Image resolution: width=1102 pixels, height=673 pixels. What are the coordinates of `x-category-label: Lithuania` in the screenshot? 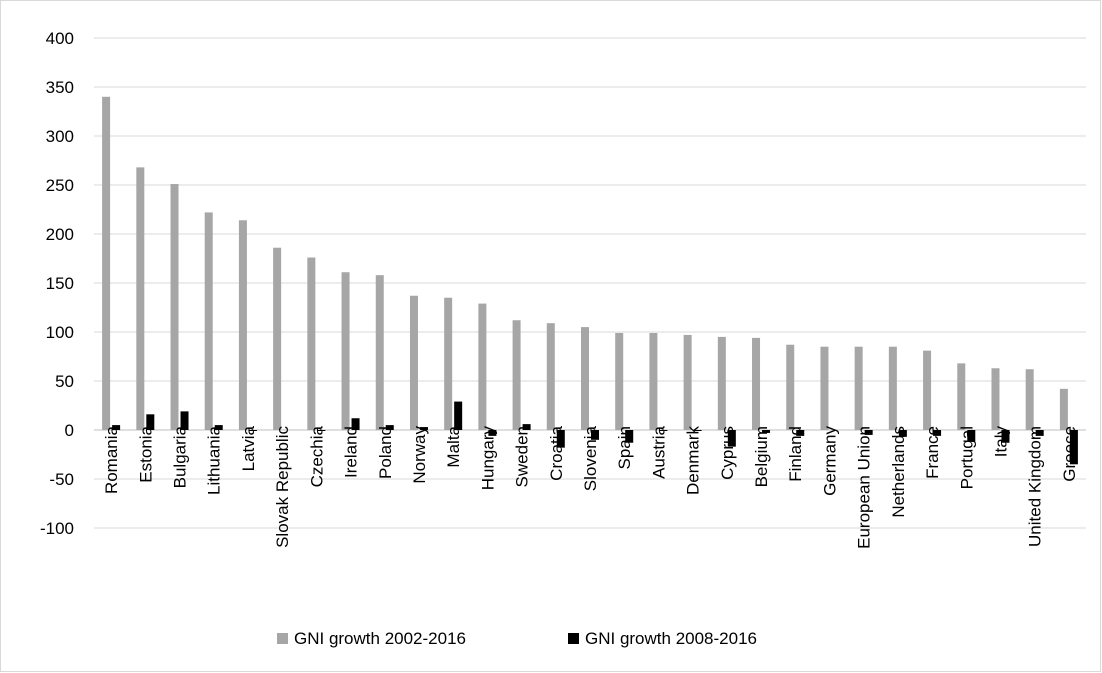 It's located at (214, 460).